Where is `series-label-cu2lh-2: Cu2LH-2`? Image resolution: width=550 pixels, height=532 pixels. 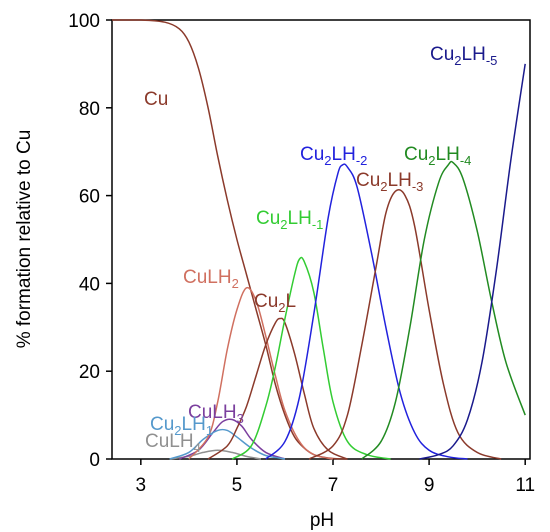 series-label-cu2lh-2: Cu2LH-2 is located at coordinates (333, 156).